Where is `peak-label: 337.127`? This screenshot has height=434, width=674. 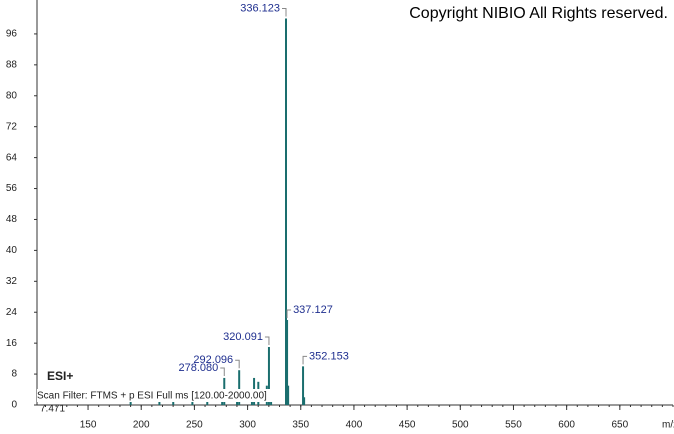
peak-label: 337.127 is located at coordinates (313, 310).